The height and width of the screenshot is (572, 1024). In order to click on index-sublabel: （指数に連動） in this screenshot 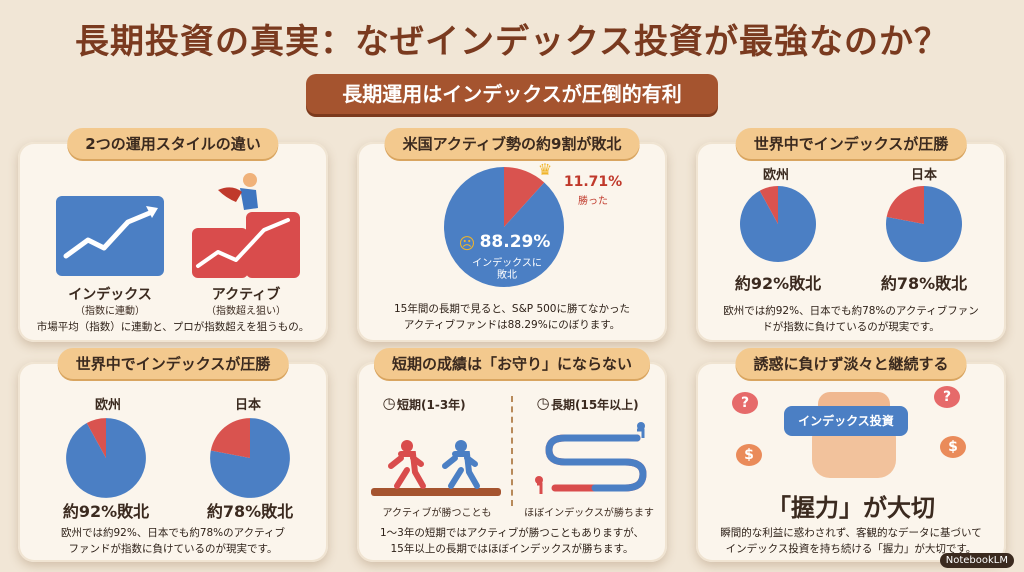, I will do `click(110, 311)`.